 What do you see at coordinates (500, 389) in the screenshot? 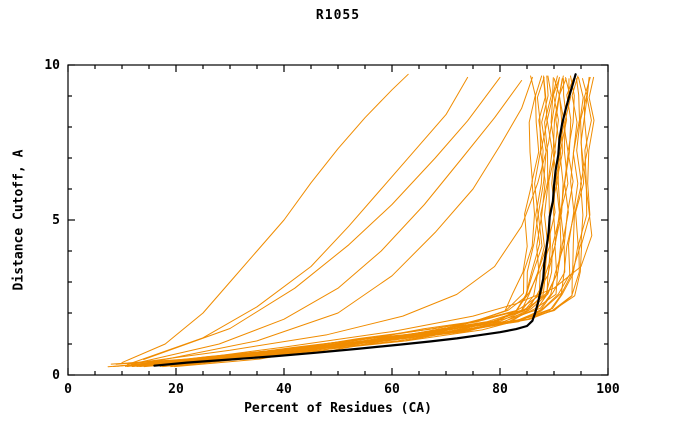
I see `x-tick-label: 80` at bounding box center [500, 389].